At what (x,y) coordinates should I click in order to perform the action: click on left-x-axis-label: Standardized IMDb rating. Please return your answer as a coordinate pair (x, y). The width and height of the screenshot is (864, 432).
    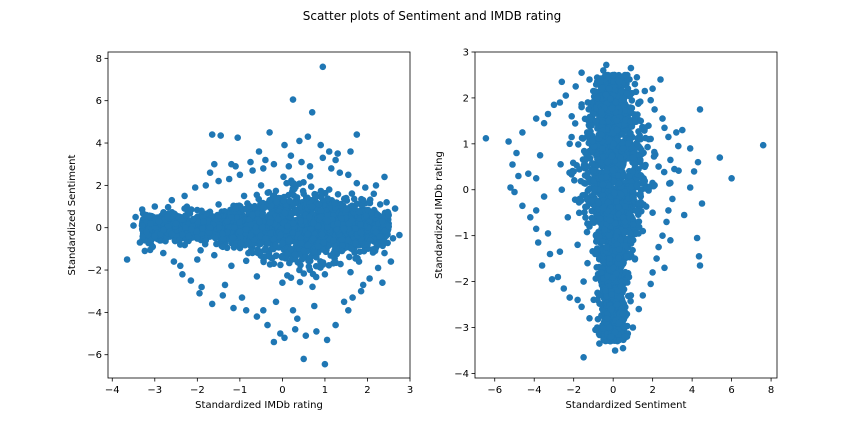
    Looking at the image, I should click on (259, 405).